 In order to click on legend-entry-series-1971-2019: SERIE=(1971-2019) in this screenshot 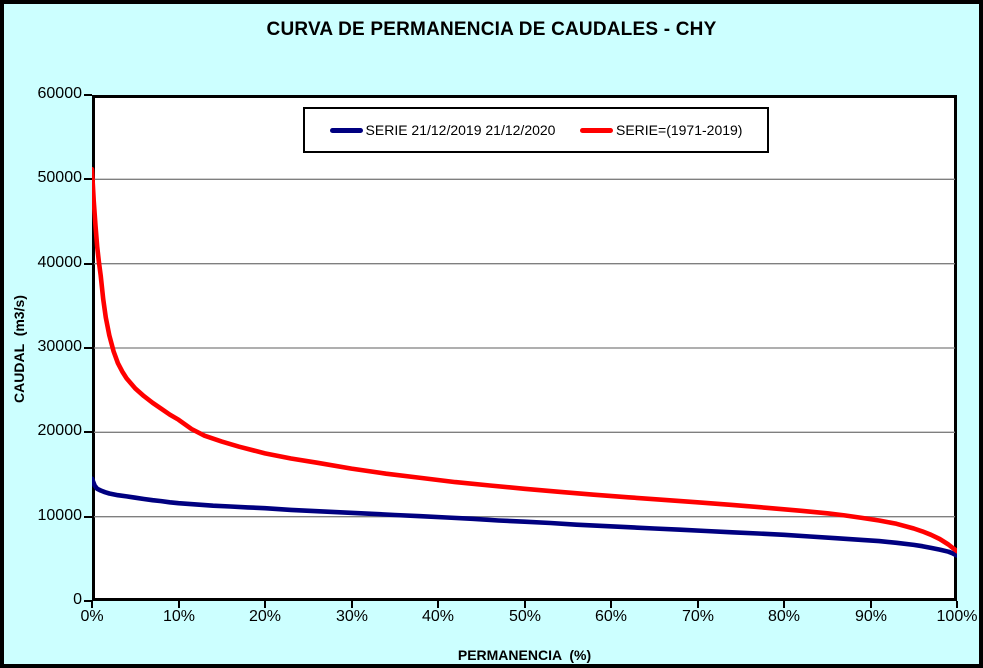, I will do `click(661, 130)`.